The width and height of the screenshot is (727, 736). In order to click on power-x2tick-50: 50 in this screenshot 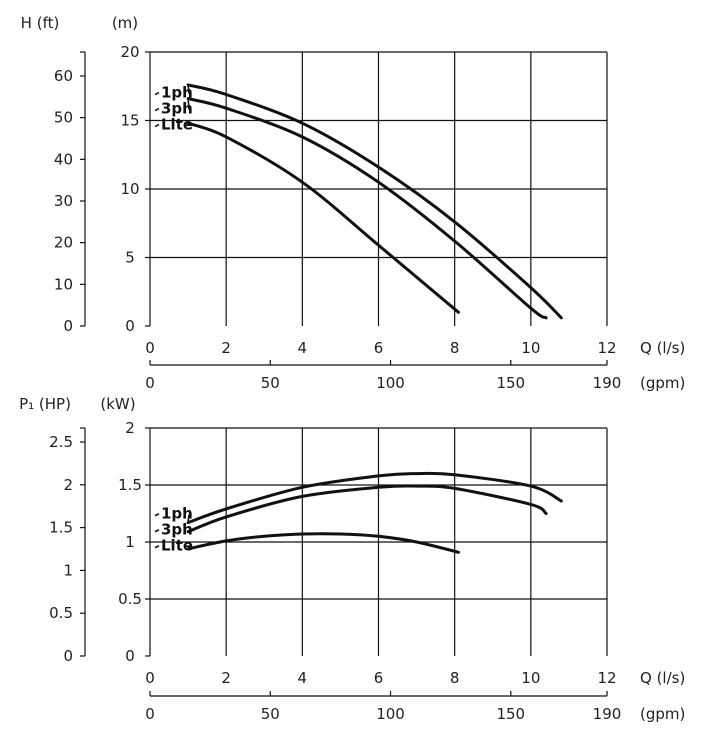, I will do `click(270, 714)`.